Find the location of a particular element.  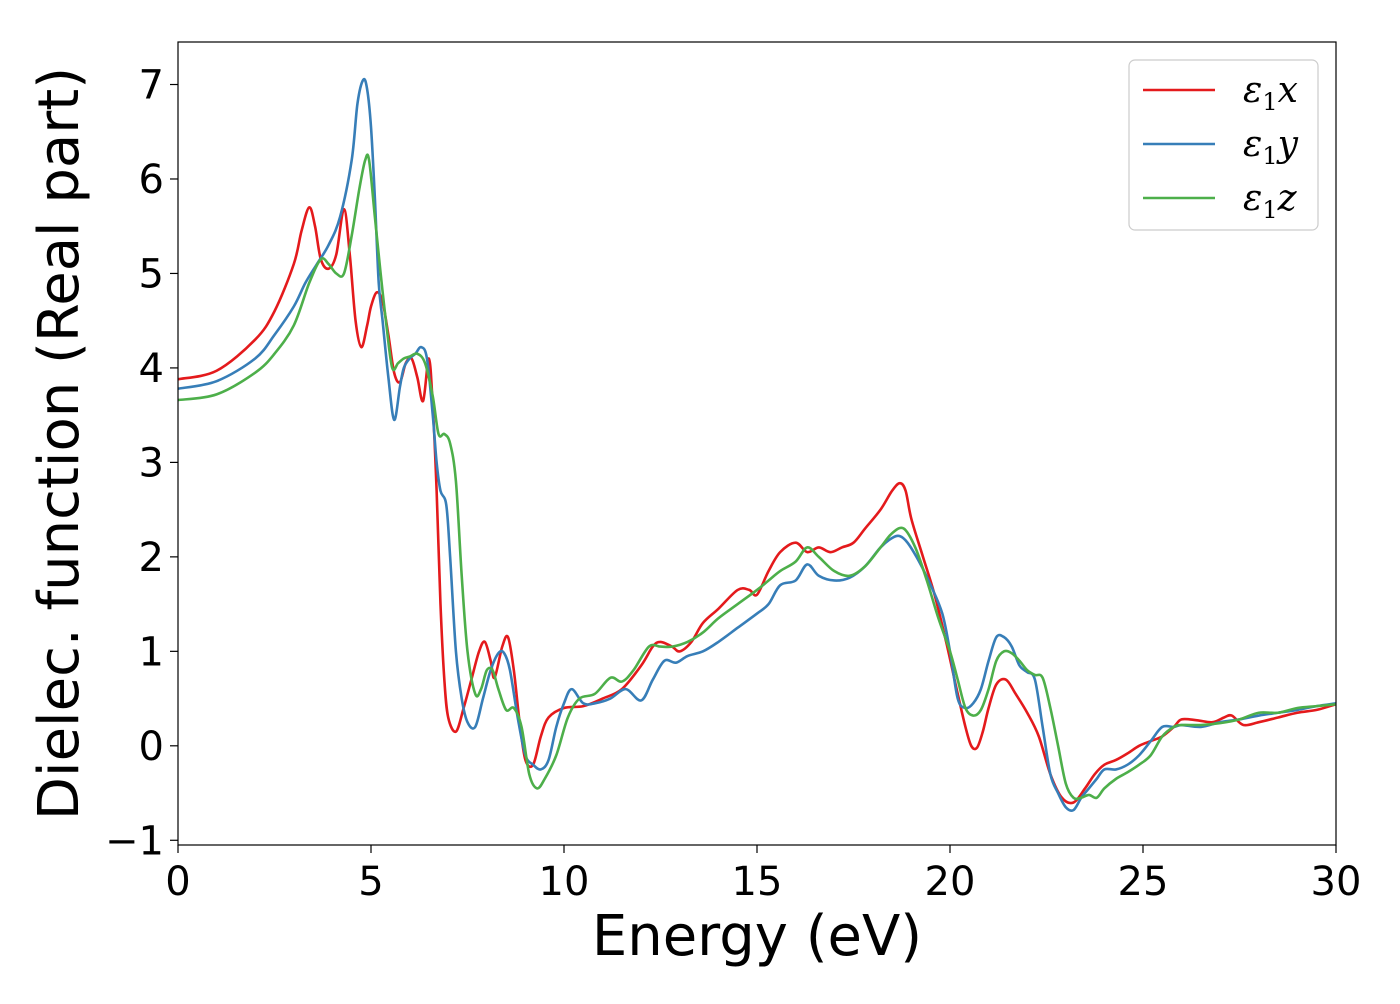

y-tick-label: 6 is located at coordinates (151, 180).